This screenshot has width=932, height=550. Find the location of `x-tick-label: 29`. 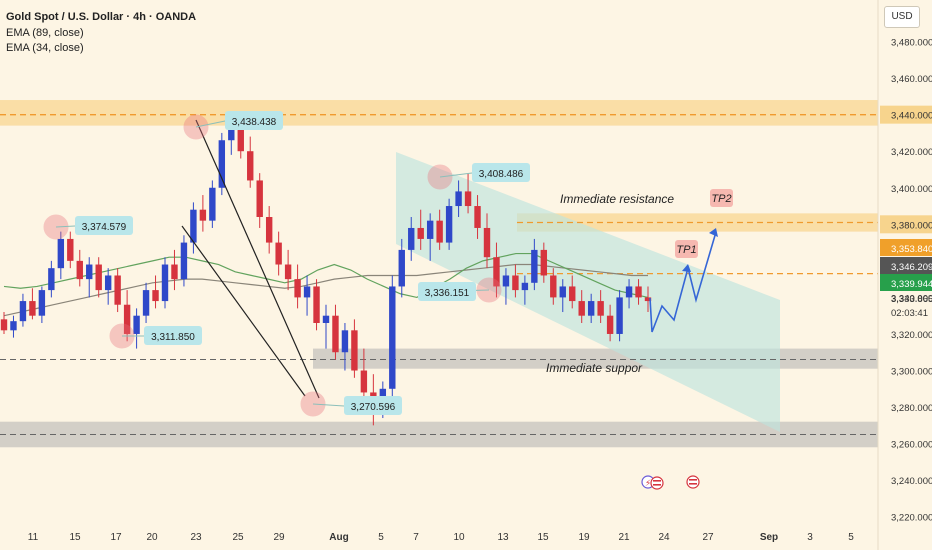

x-tick-label: 29 is located at coordinates (279, 537).